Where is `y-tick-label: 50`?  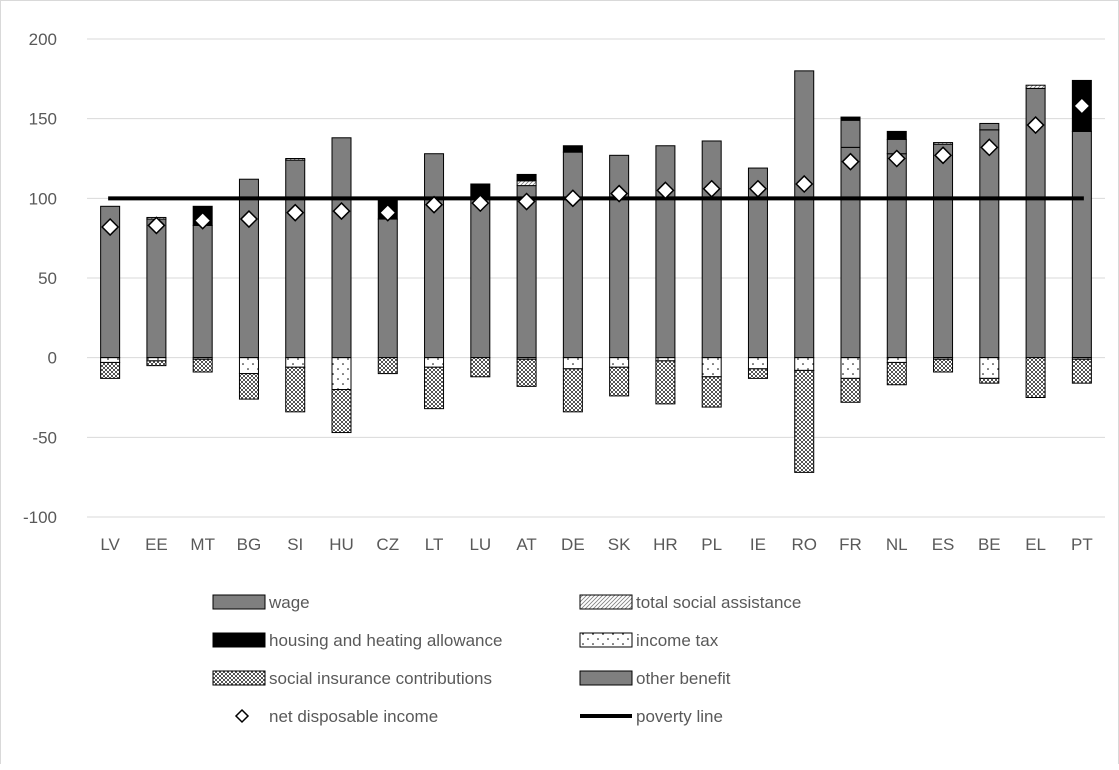 y-tick-label: 50 is located at coordinates (47, 278).